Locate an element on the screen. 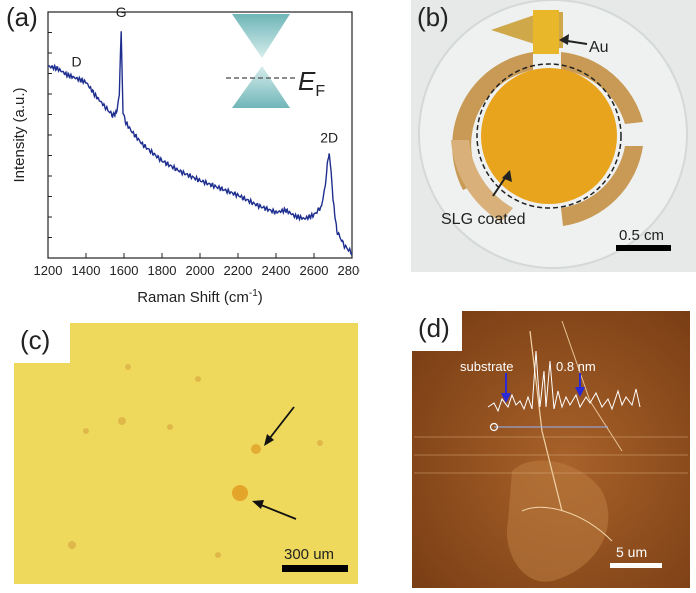 The width and height of the screenshot is (696, 593). scale-label-c: 300 um is located at coordinates (309, 554).